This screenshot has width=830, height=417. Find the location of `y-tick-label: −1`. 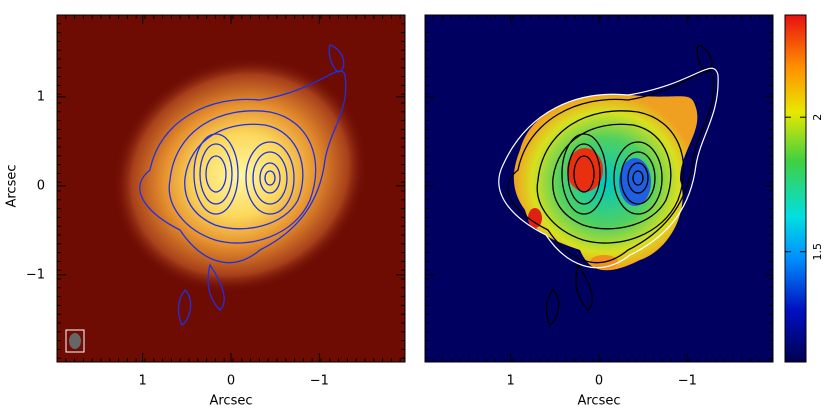

y-tick-label: −1 is located at coordinates (35, 274).